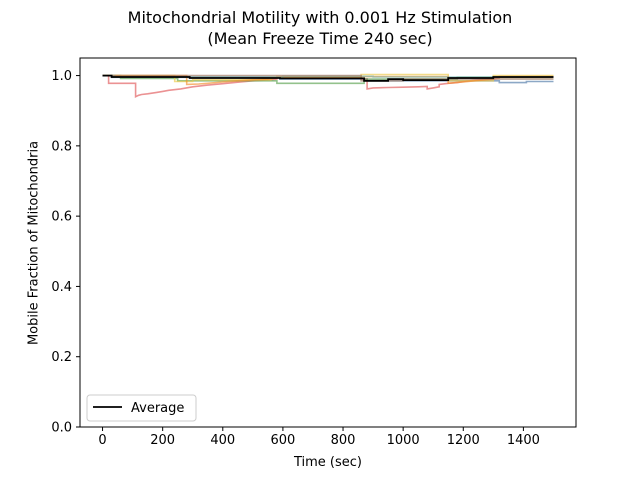 The image size is (640, 480). I want to click on x-tick-label: 0, so click(102, 440).